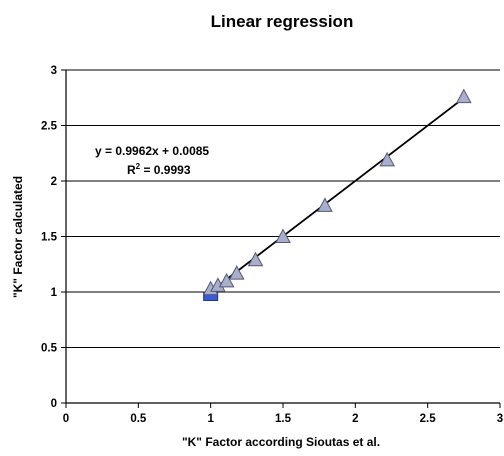 The image size is (504, 456). What do you see at coordinates (428, 419) in the screenshot?
I see `x-tick-label: 2.5` at bounding box center [428, 419].